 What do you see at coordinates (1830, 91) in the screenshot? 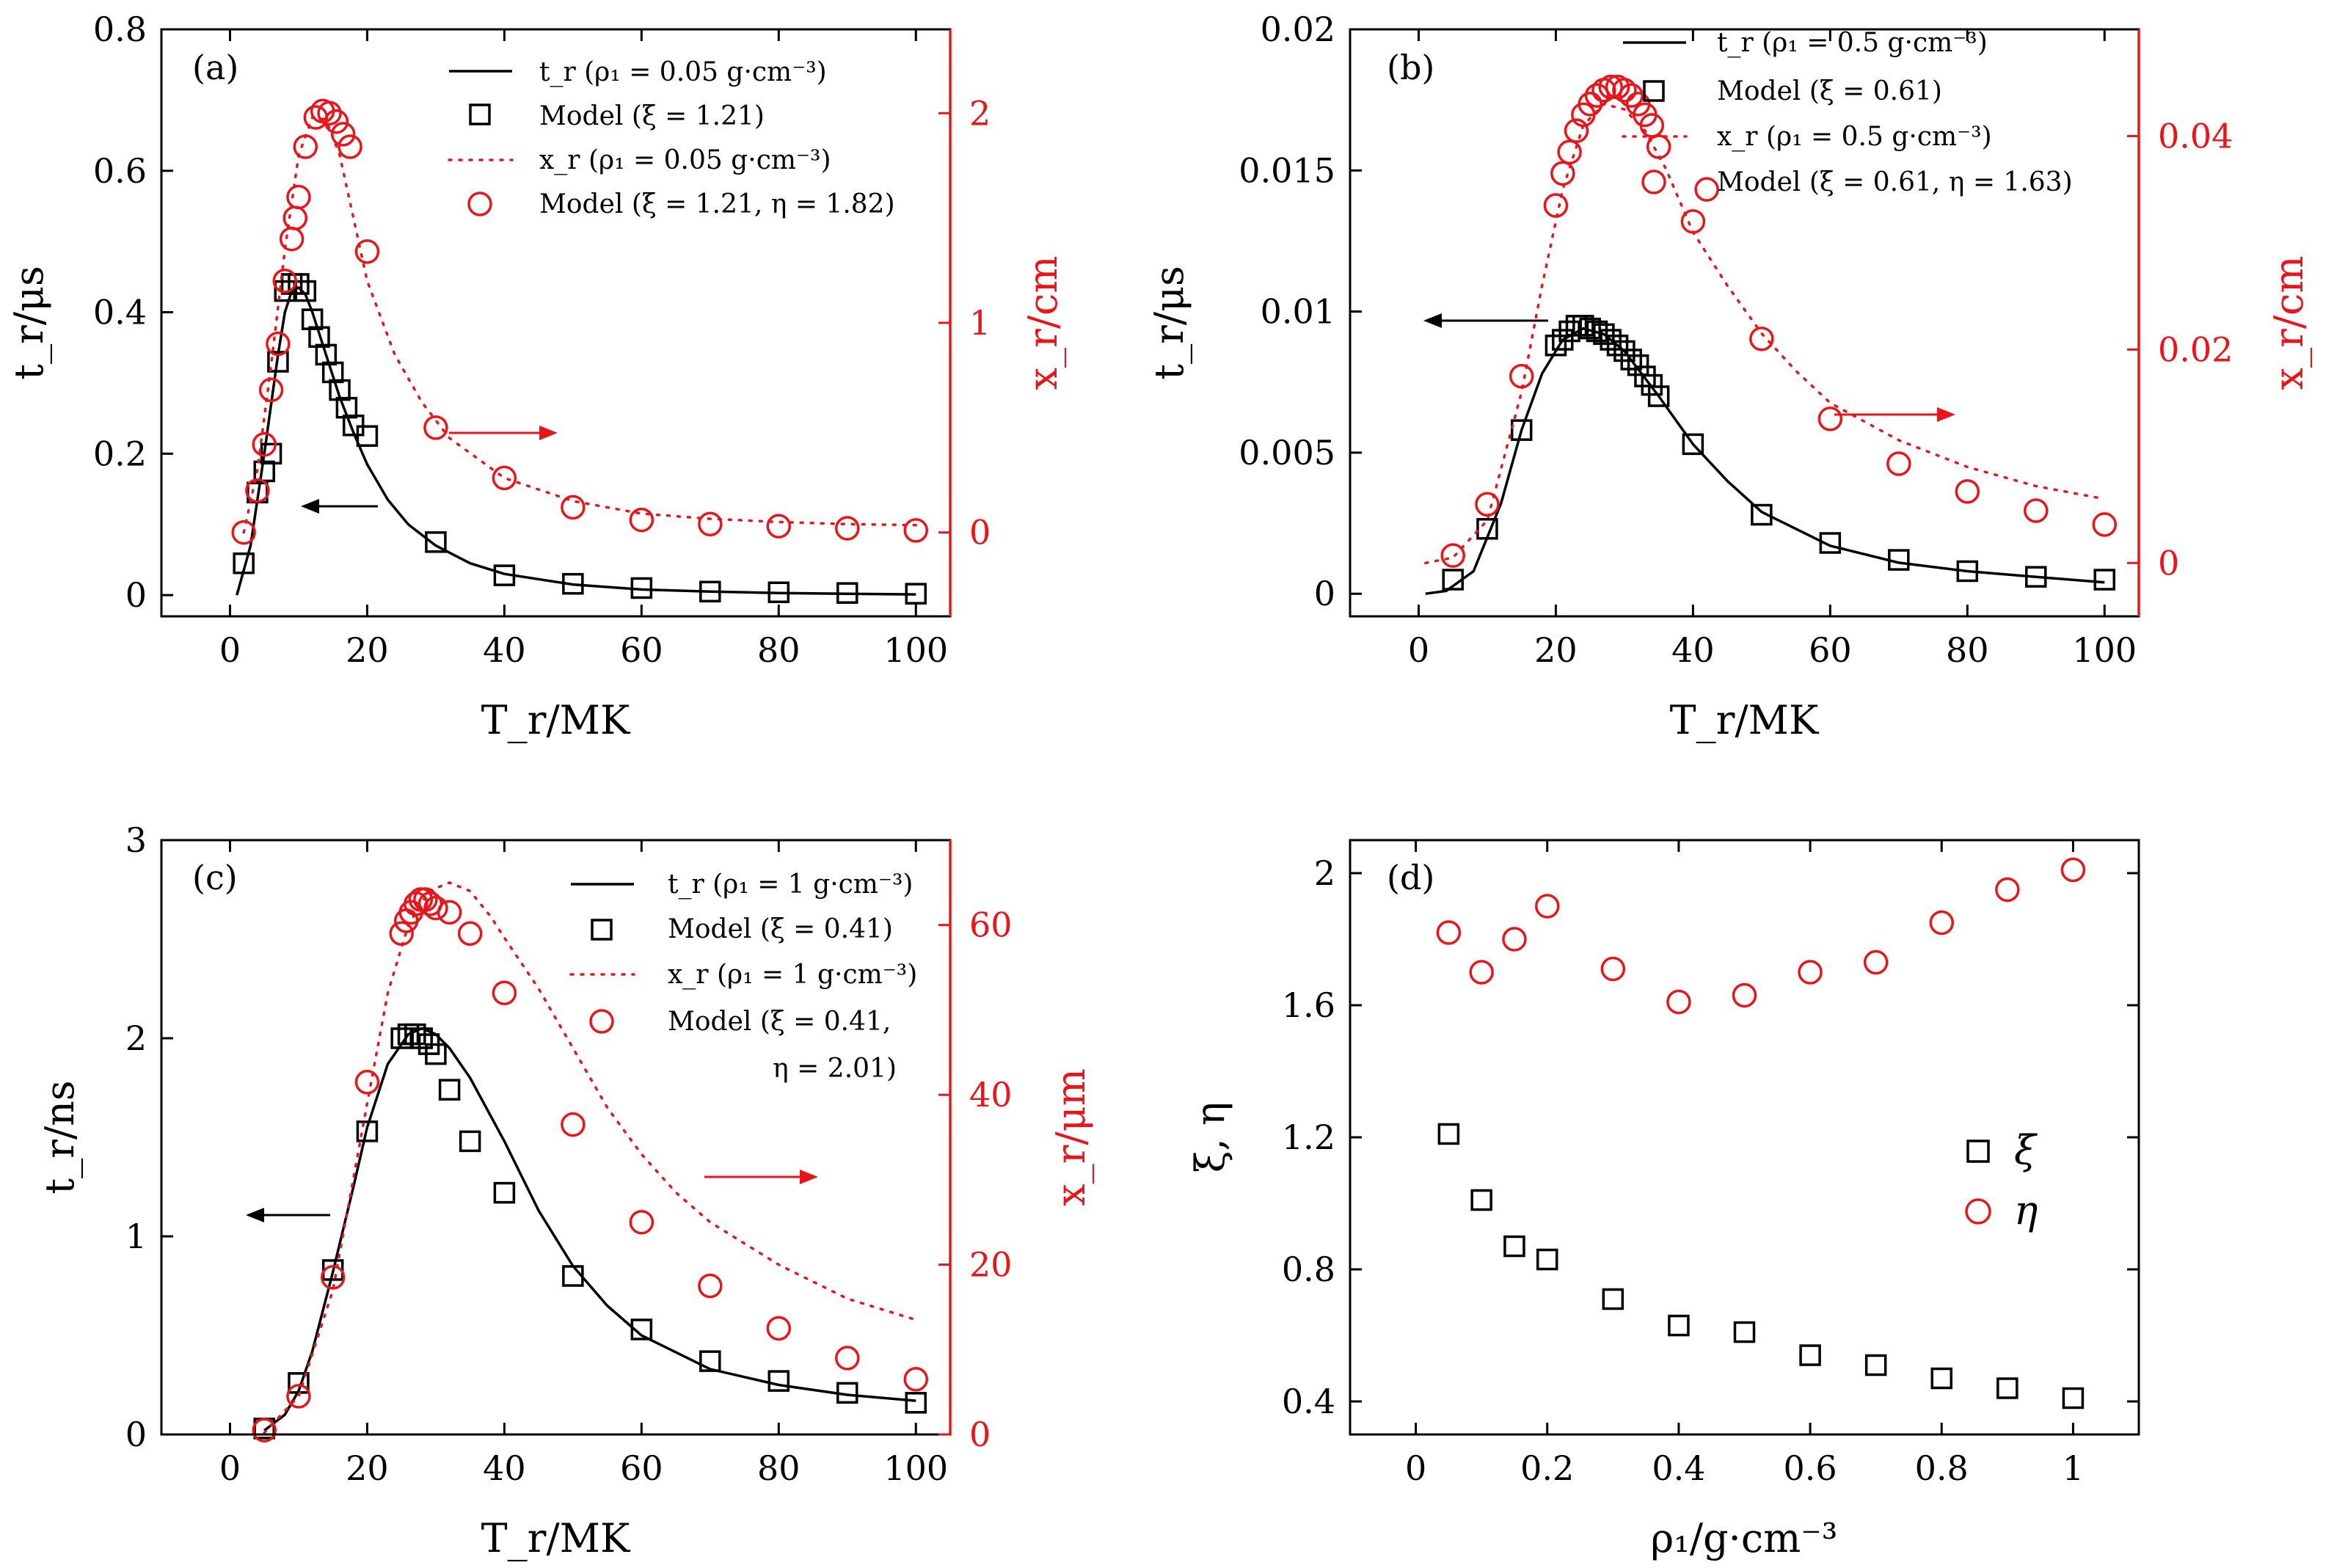
I see `legend-entry-1: Model (ξ = 0.61)` at bounding box center [1830, 91].